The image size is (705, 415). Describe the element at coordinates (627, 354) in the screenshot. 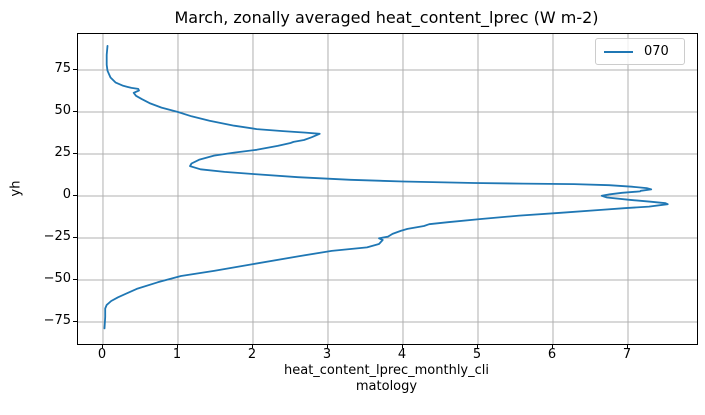

I see `x-tick-label: 7` at that location.